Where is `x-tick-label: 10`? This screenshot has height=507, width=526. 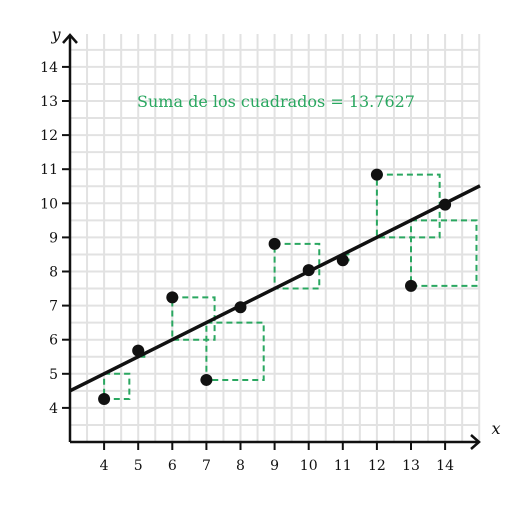 x-tick-label: 10 is located at coordinates (309, 466).